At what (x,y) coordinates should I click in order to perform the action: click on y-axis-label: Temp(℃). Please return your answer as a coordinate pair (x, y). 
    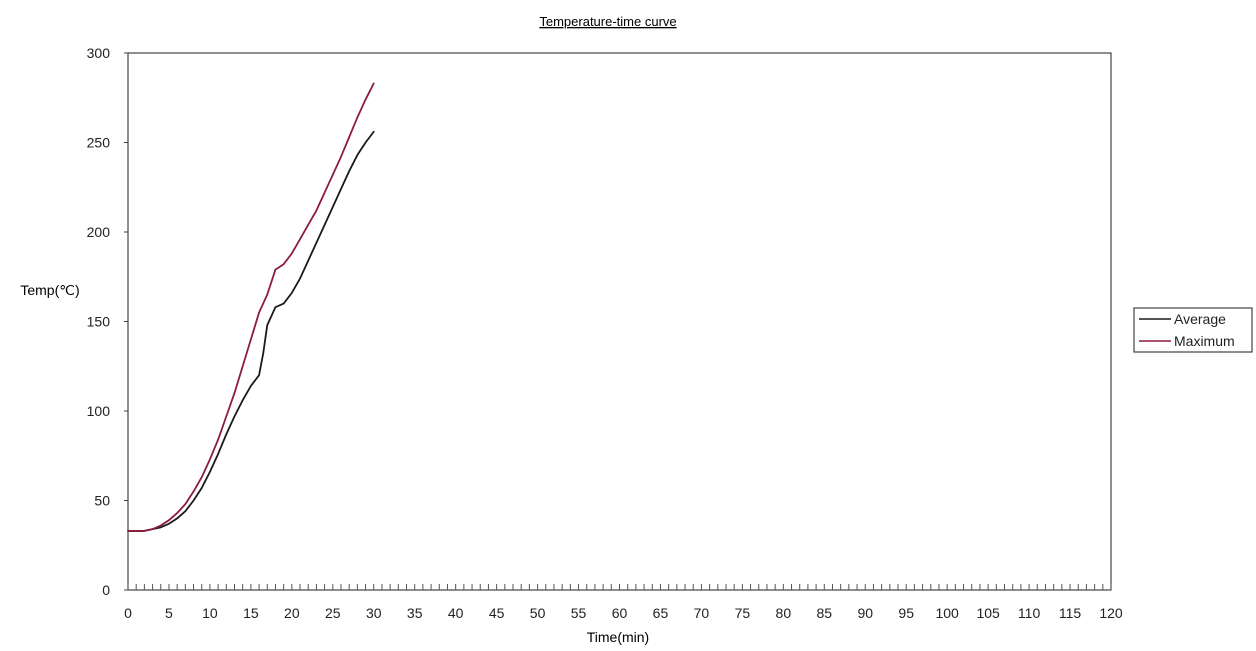
    Looking at the image, I should click on (49, 290).